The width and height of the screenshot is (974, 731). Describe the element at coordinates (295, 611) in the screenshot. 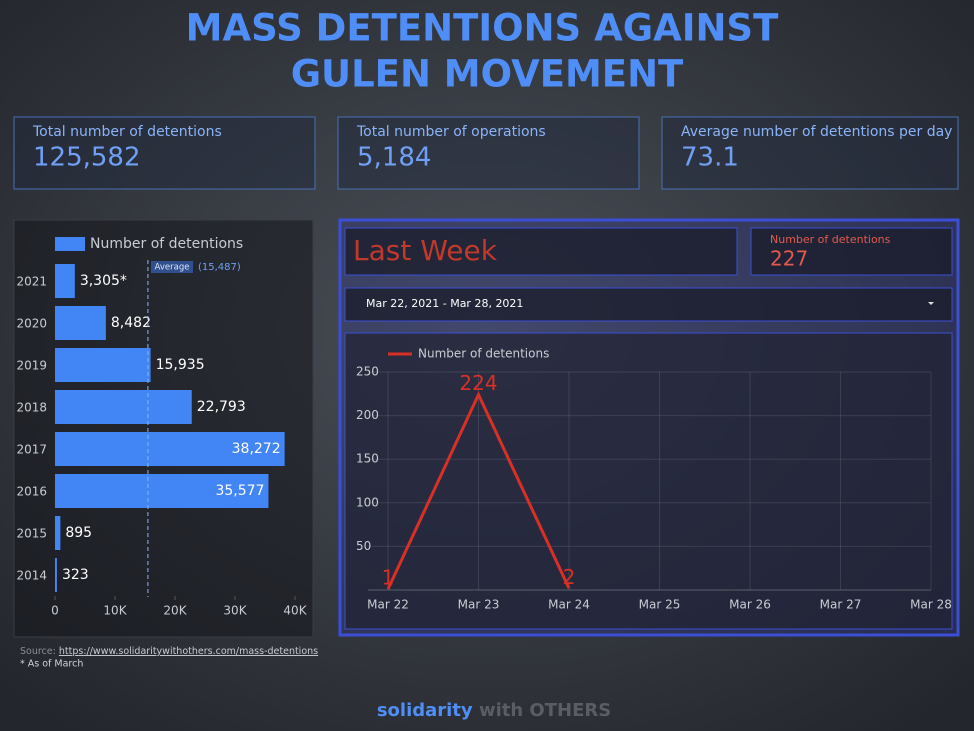

I see `x-tick-label: 40K` at that location.